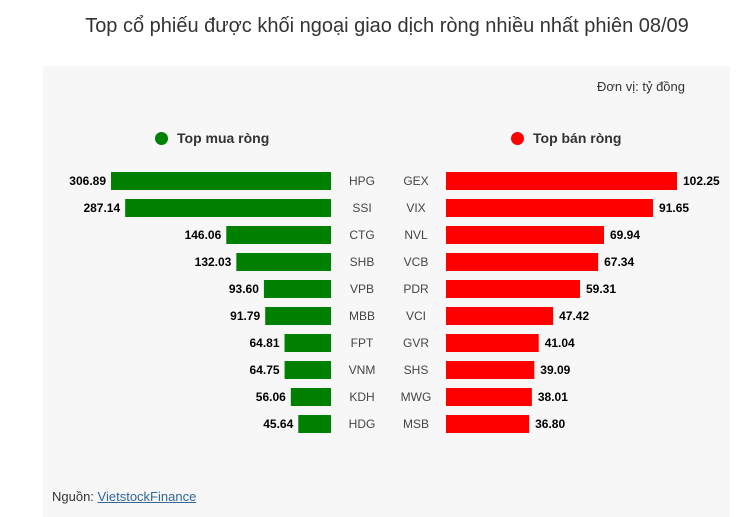 The width and height of the screenshot is (745, 517). What do you see at coordinates (416, 262) in the screenshot?
I see `sell-category-label: VCB` at bounding box center [416, 262].